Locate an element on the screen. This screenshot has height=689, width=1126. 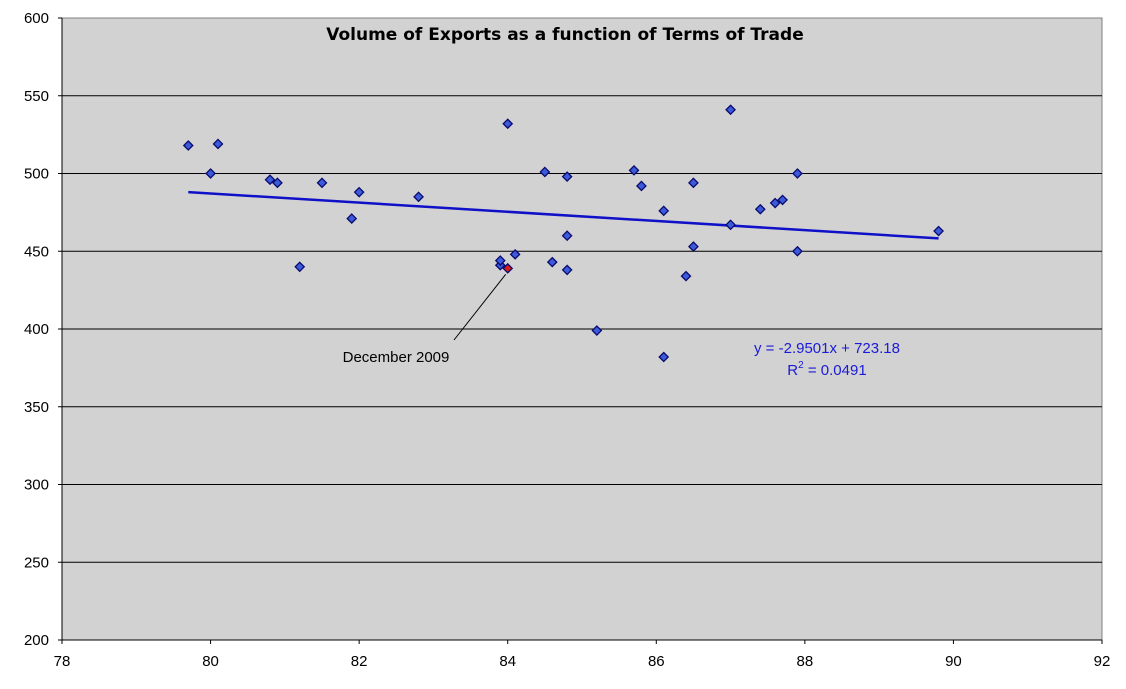
y-tick-label: 200 is located at coordinates (36, 640).